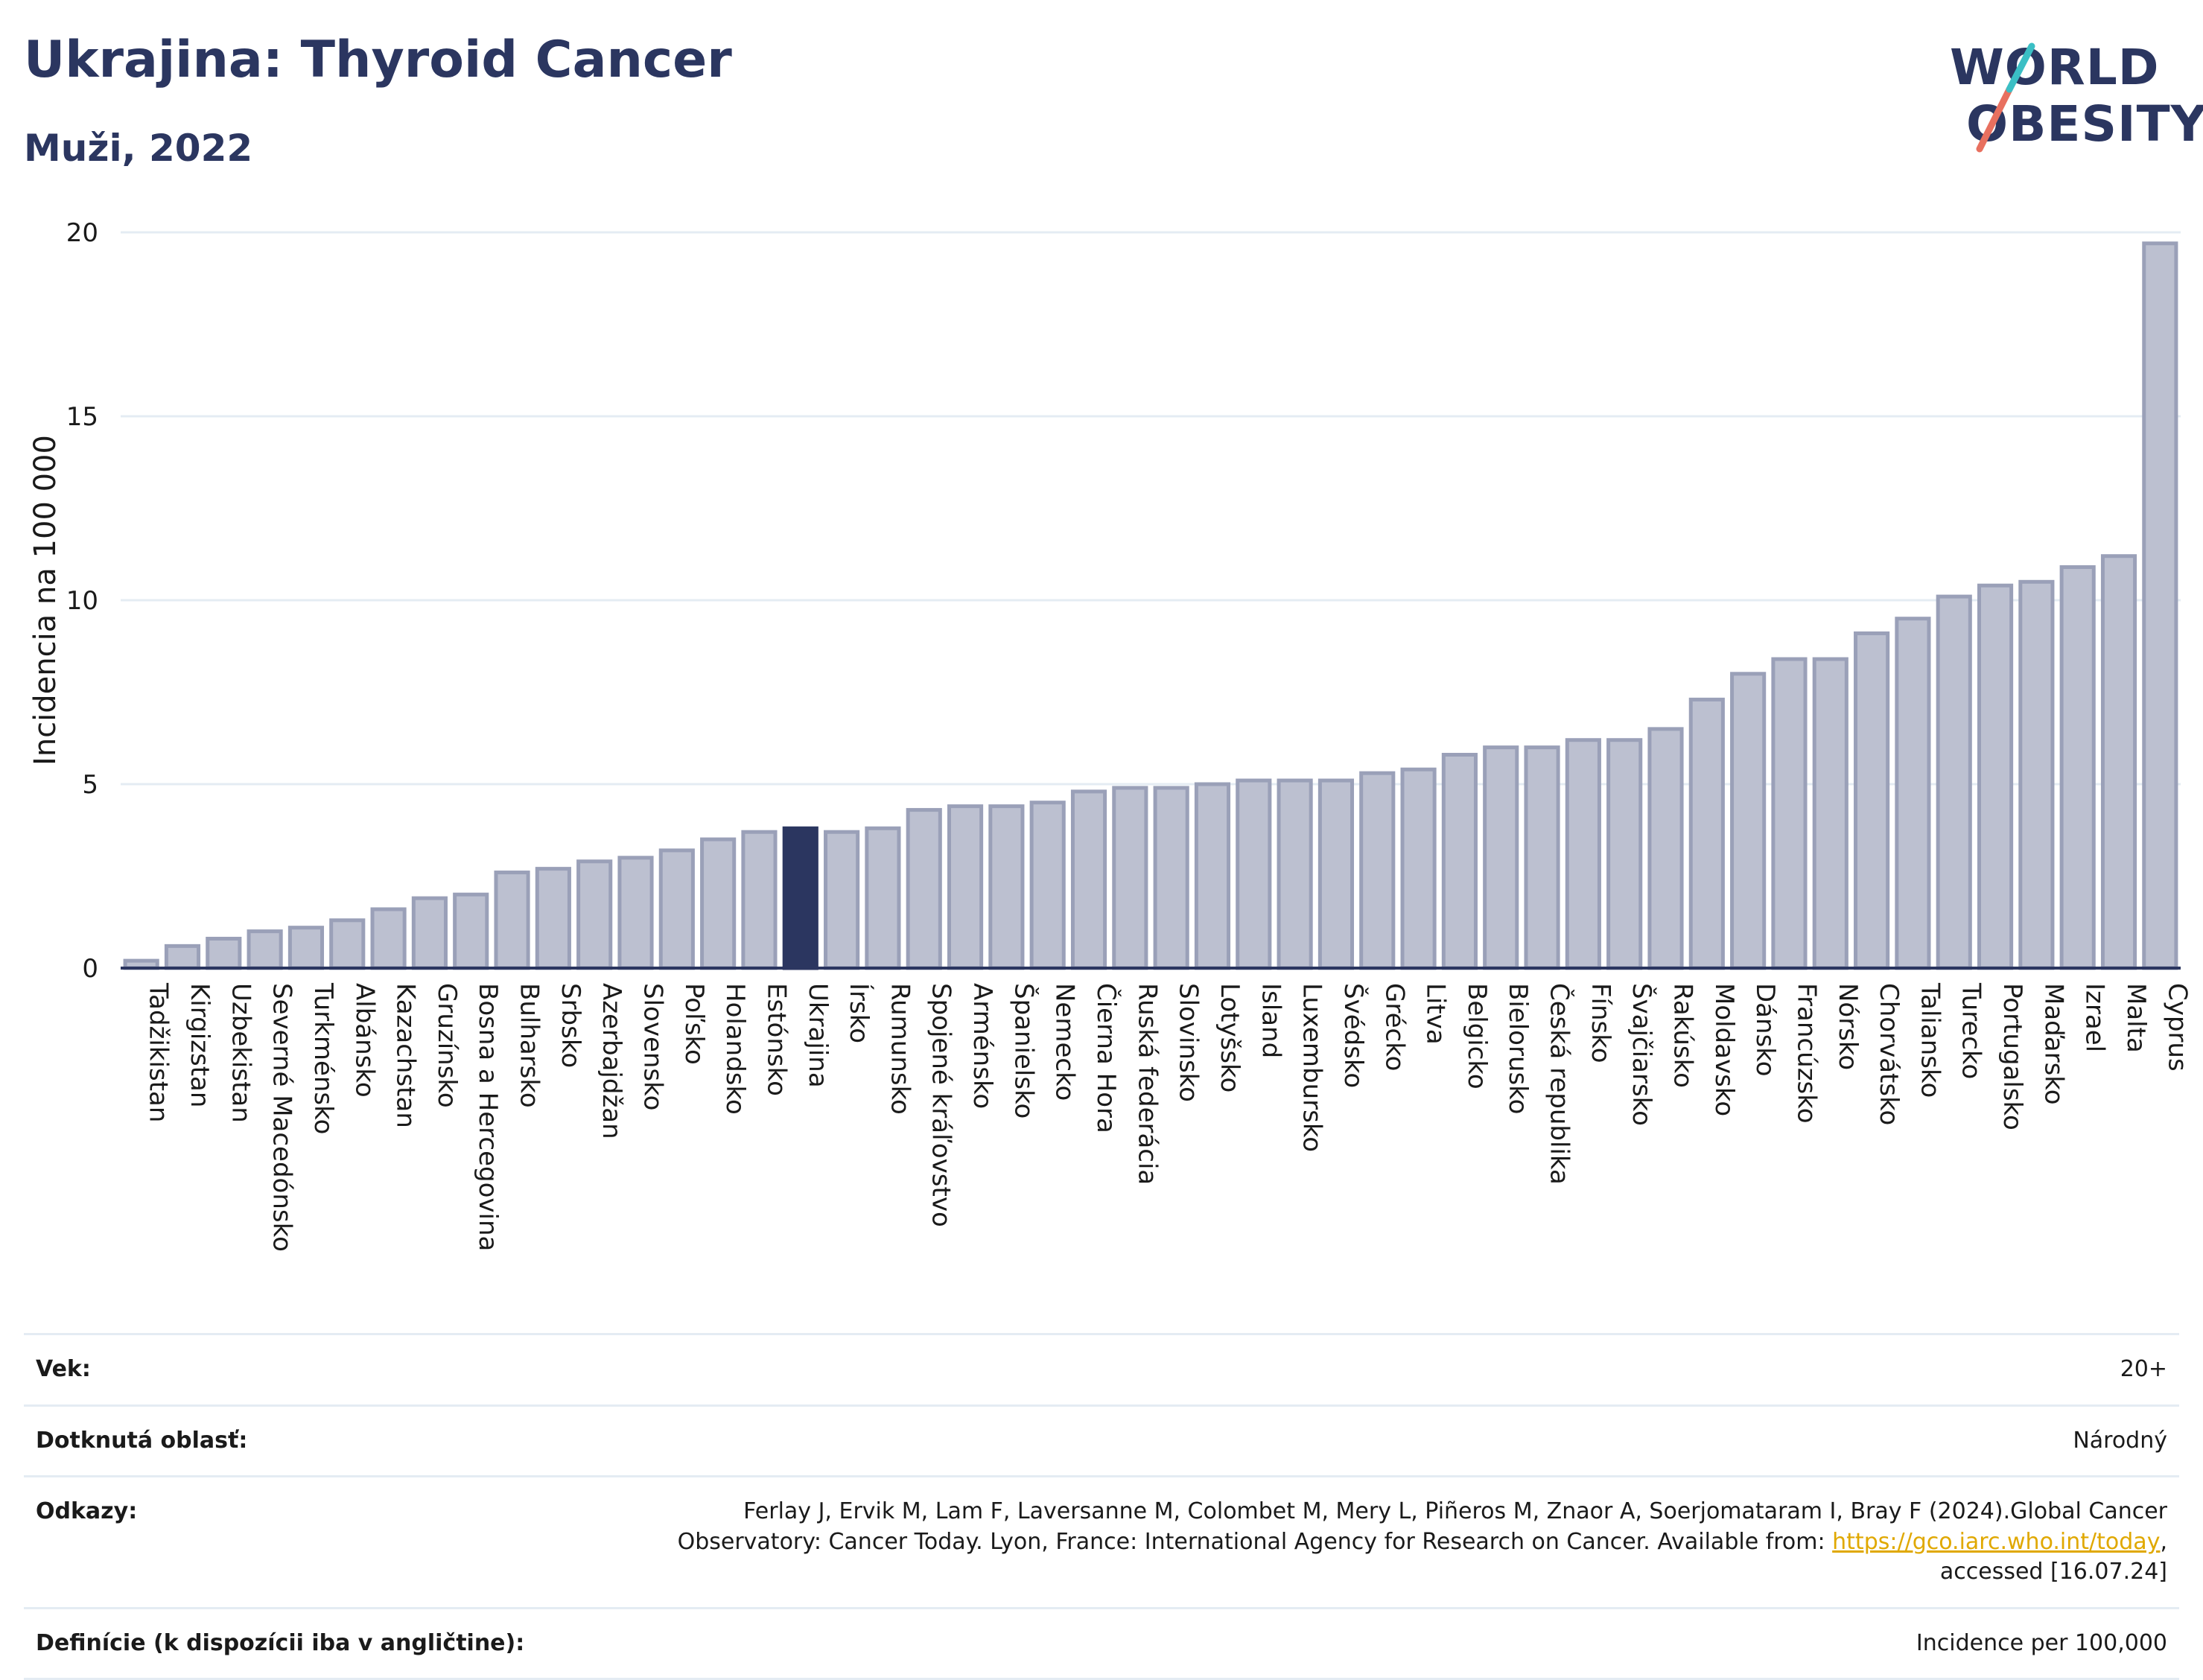  Describe the element at coordinates (159, 1052) in the screenshot. I see `x-tick-label: Tadžikistan` at that location.